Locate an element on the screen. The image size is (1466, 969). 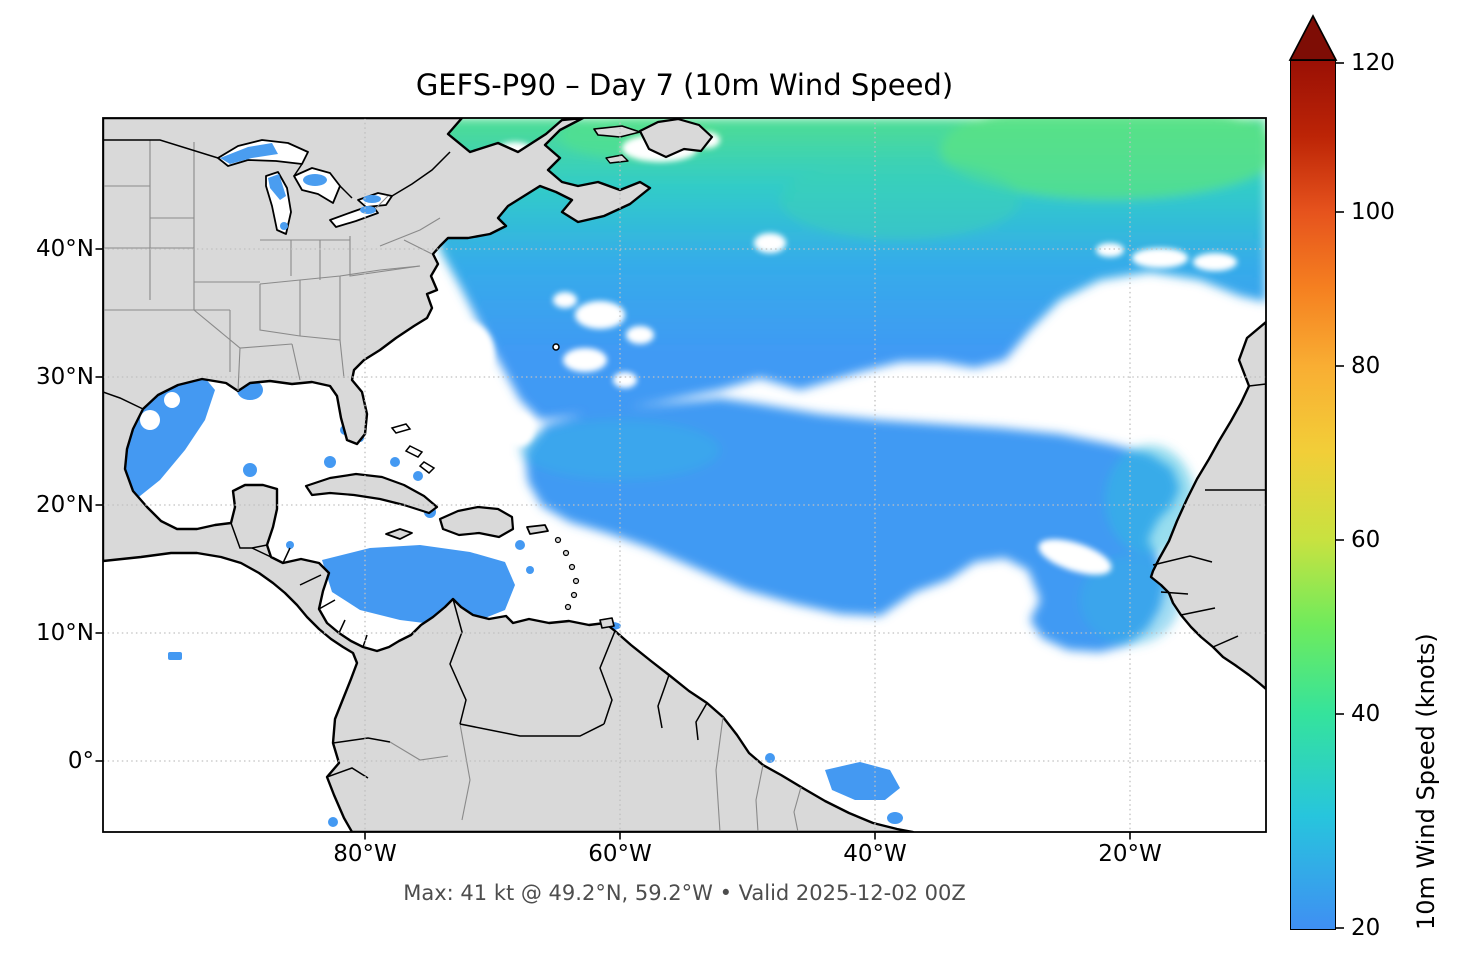
colorbar-tick-marks is located at coordinates (1340, 495).